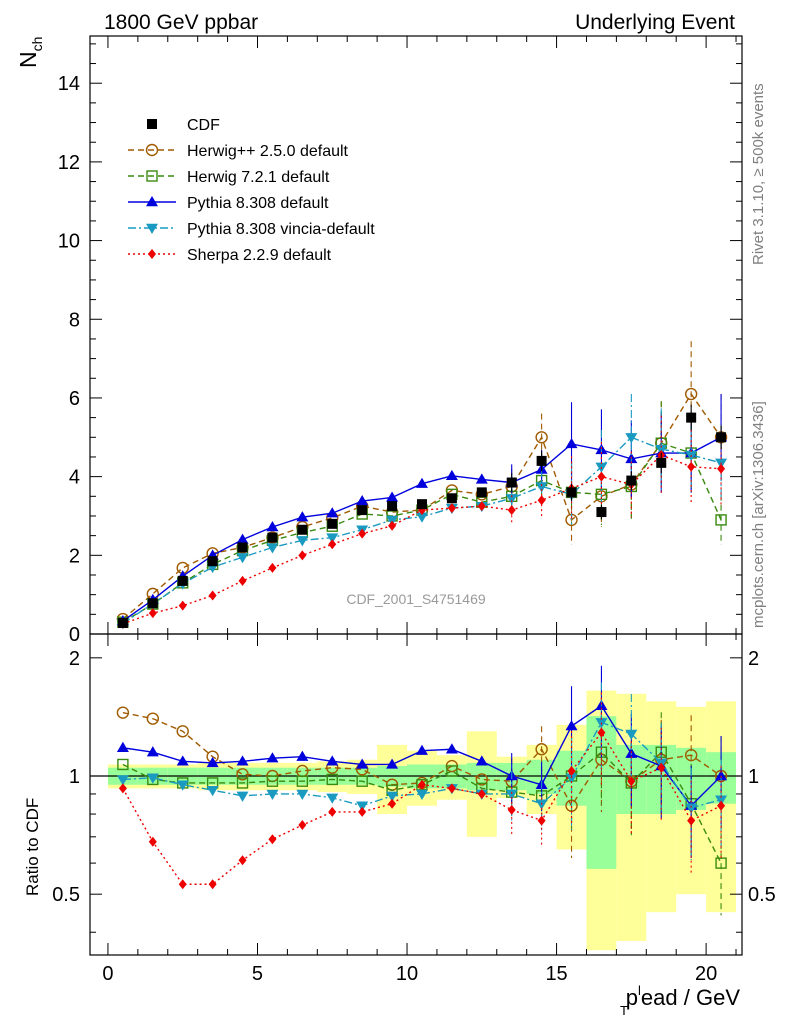 Image resolution: width=786 pixels, height=1024 pixels. What do you see at coordinates (74, 556) in the screenshot?
I see `y-tick-label: 2` at bounding box center [74, 556].